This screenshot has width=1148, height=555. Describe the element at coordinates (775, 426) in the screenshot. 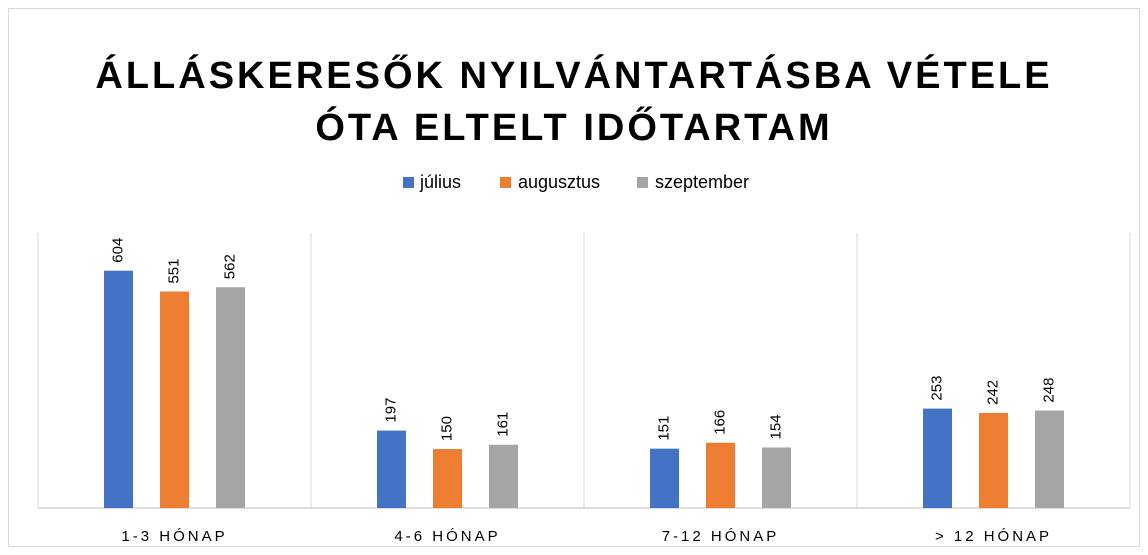

I see `data-label: 154` at that location.